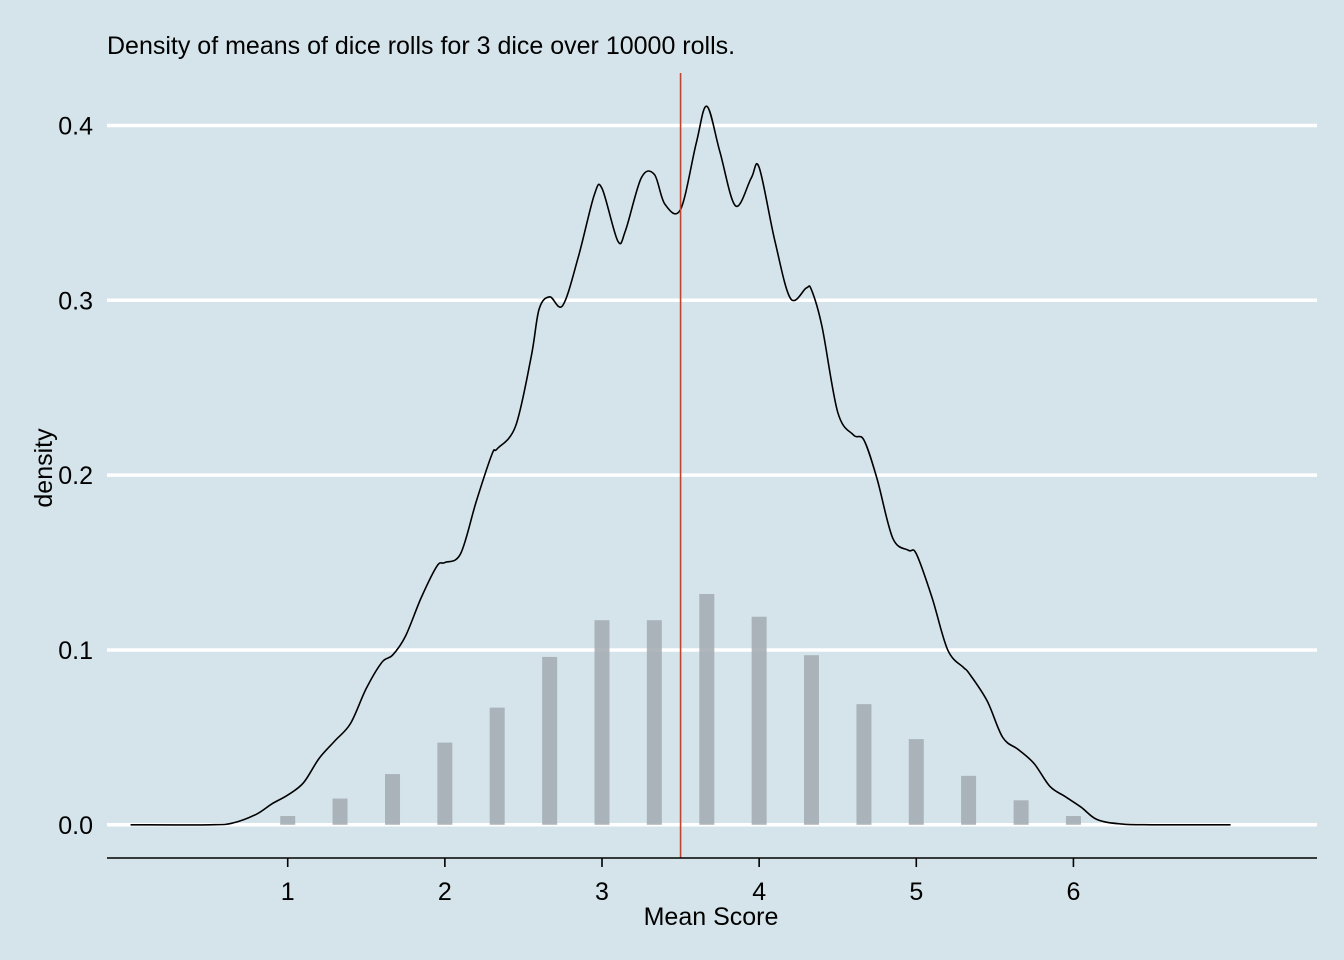 The width and height of the screenshot is (1344, 960). Describe the element at coordinates (712, 862) in the screenshot. I see `x-axis` at that location.